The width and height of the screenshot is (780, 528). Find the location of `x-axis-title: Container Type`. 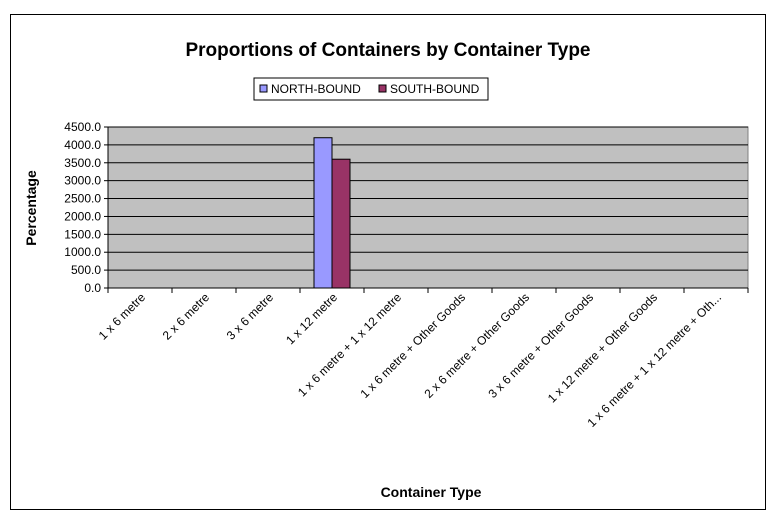

x-axis-title: Container Type is located at coordinates (431, 492).